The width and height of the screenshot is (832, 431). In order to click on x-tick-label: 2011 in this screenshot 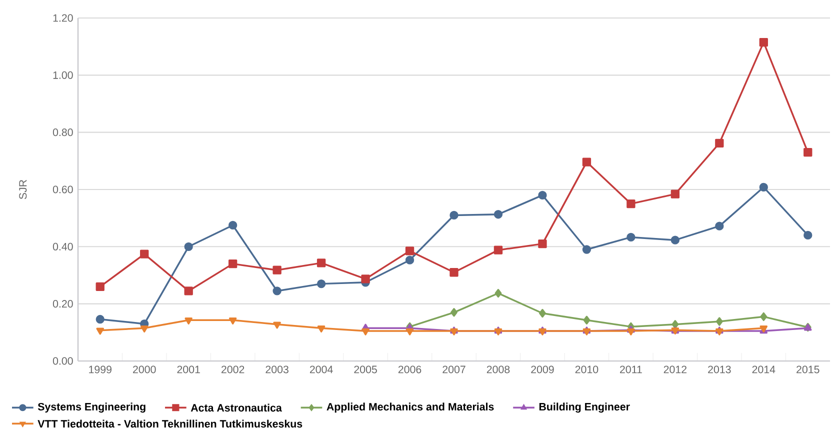, I will do `click(631, 370)`.